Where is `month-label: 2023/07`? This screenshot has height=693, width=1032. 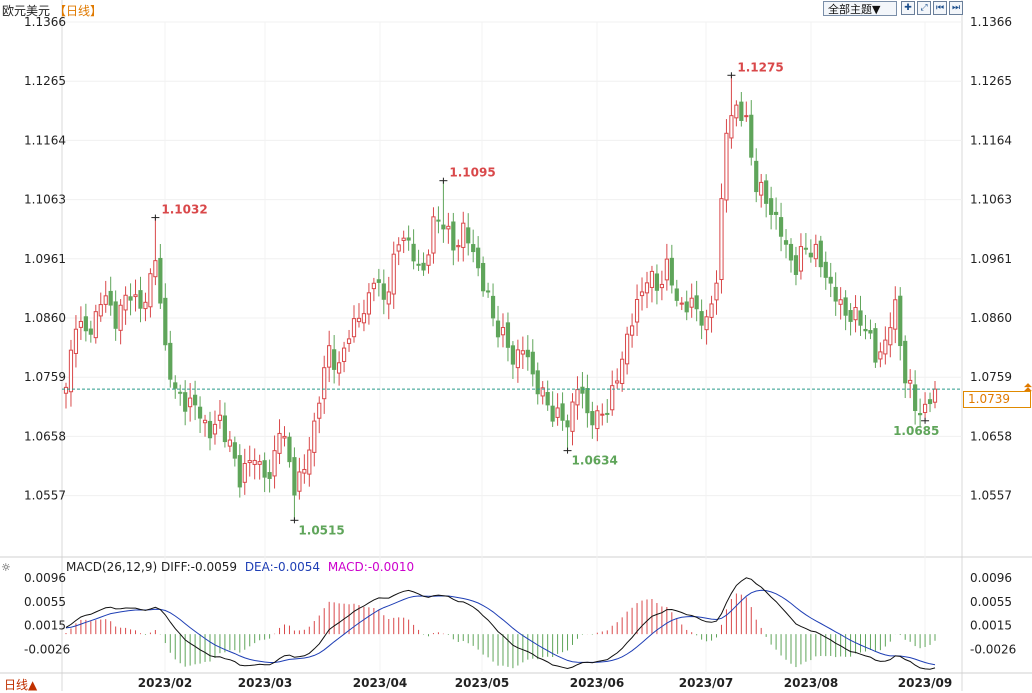 month-label: 2023/07 is located at coordinates (706, 683).